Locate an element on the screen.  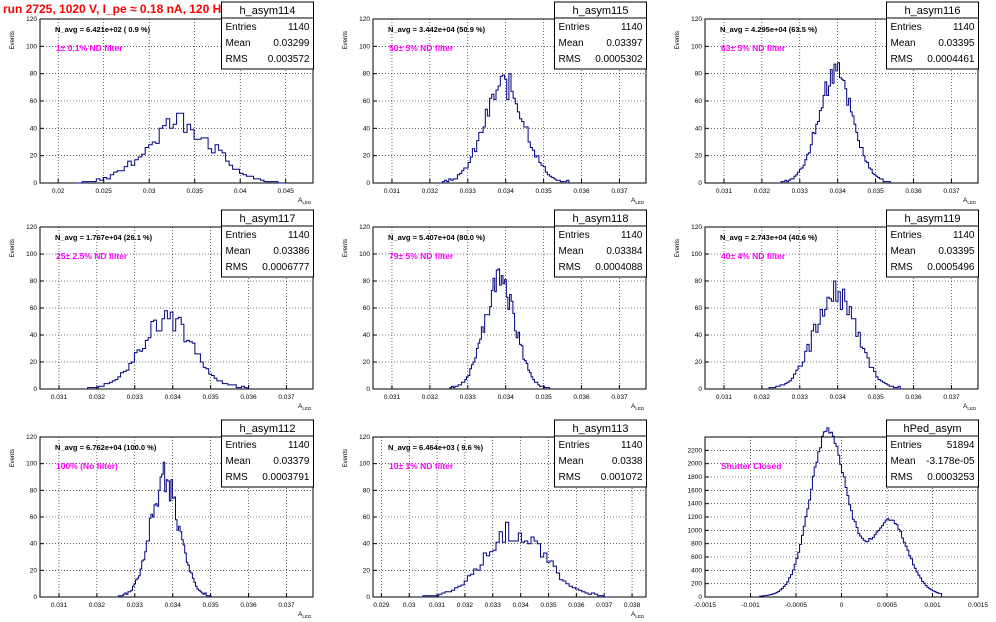
y-tick-label: 800 is located at coordinates (696, 544).